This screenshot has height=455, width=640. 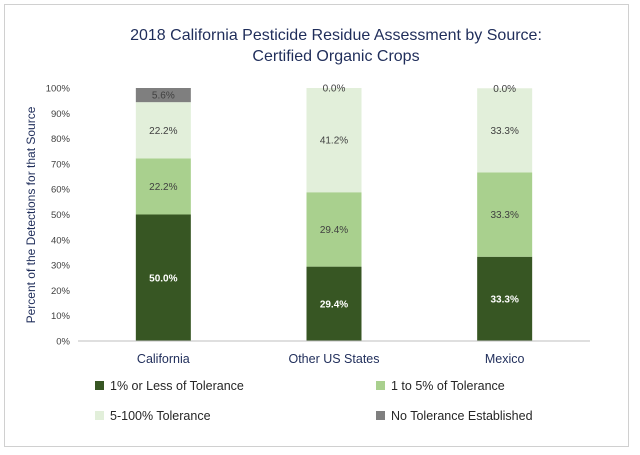 I want to click on x-tick-label: Mexico, so click(x=505, y=359).